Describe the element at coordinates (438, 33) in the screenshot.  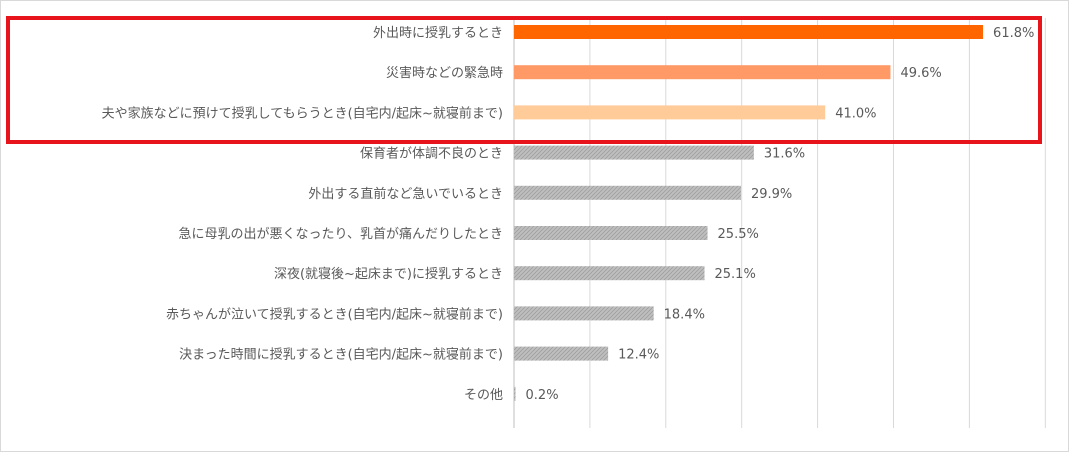
I see `category-label: 外出時に授乳するとき` at that location.